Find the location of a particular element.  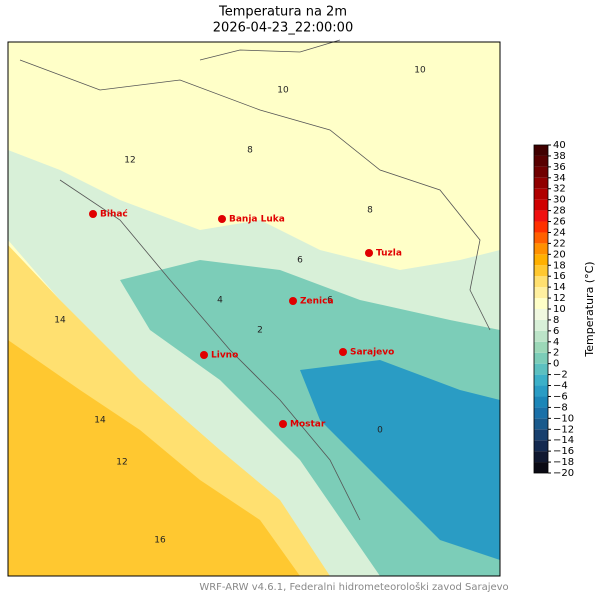

colorbar-tick-label: −4 is located at coordinates (560, 386).